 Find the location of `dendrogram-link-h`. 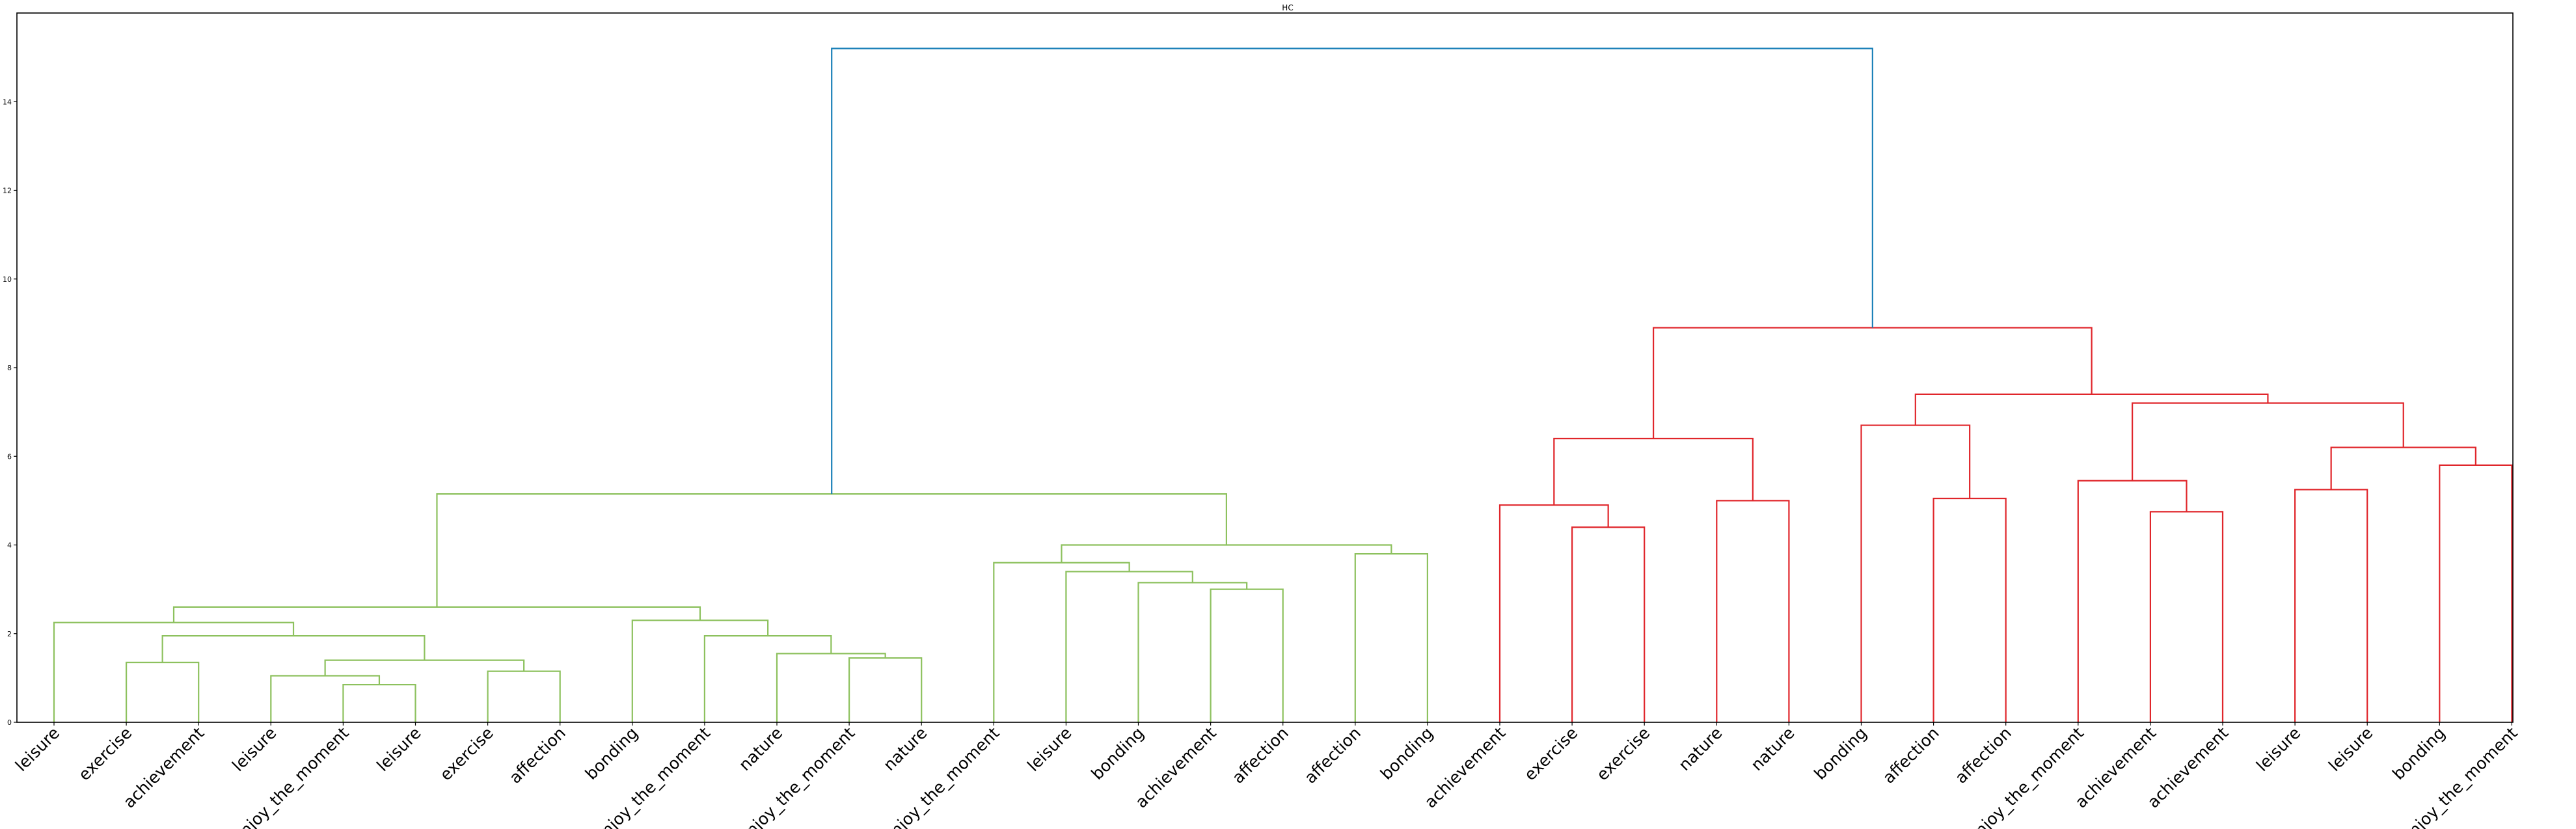

dendrogram-link-h is located at coordinates (885, 690).